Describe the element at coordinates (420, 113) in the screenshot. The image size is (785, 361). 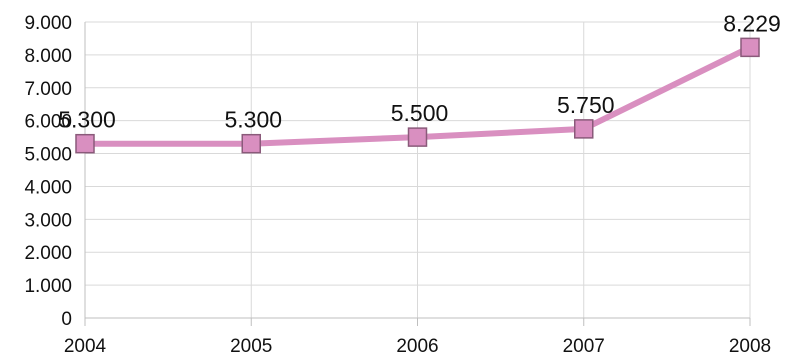
I see `data-label: 5.500` at that location.